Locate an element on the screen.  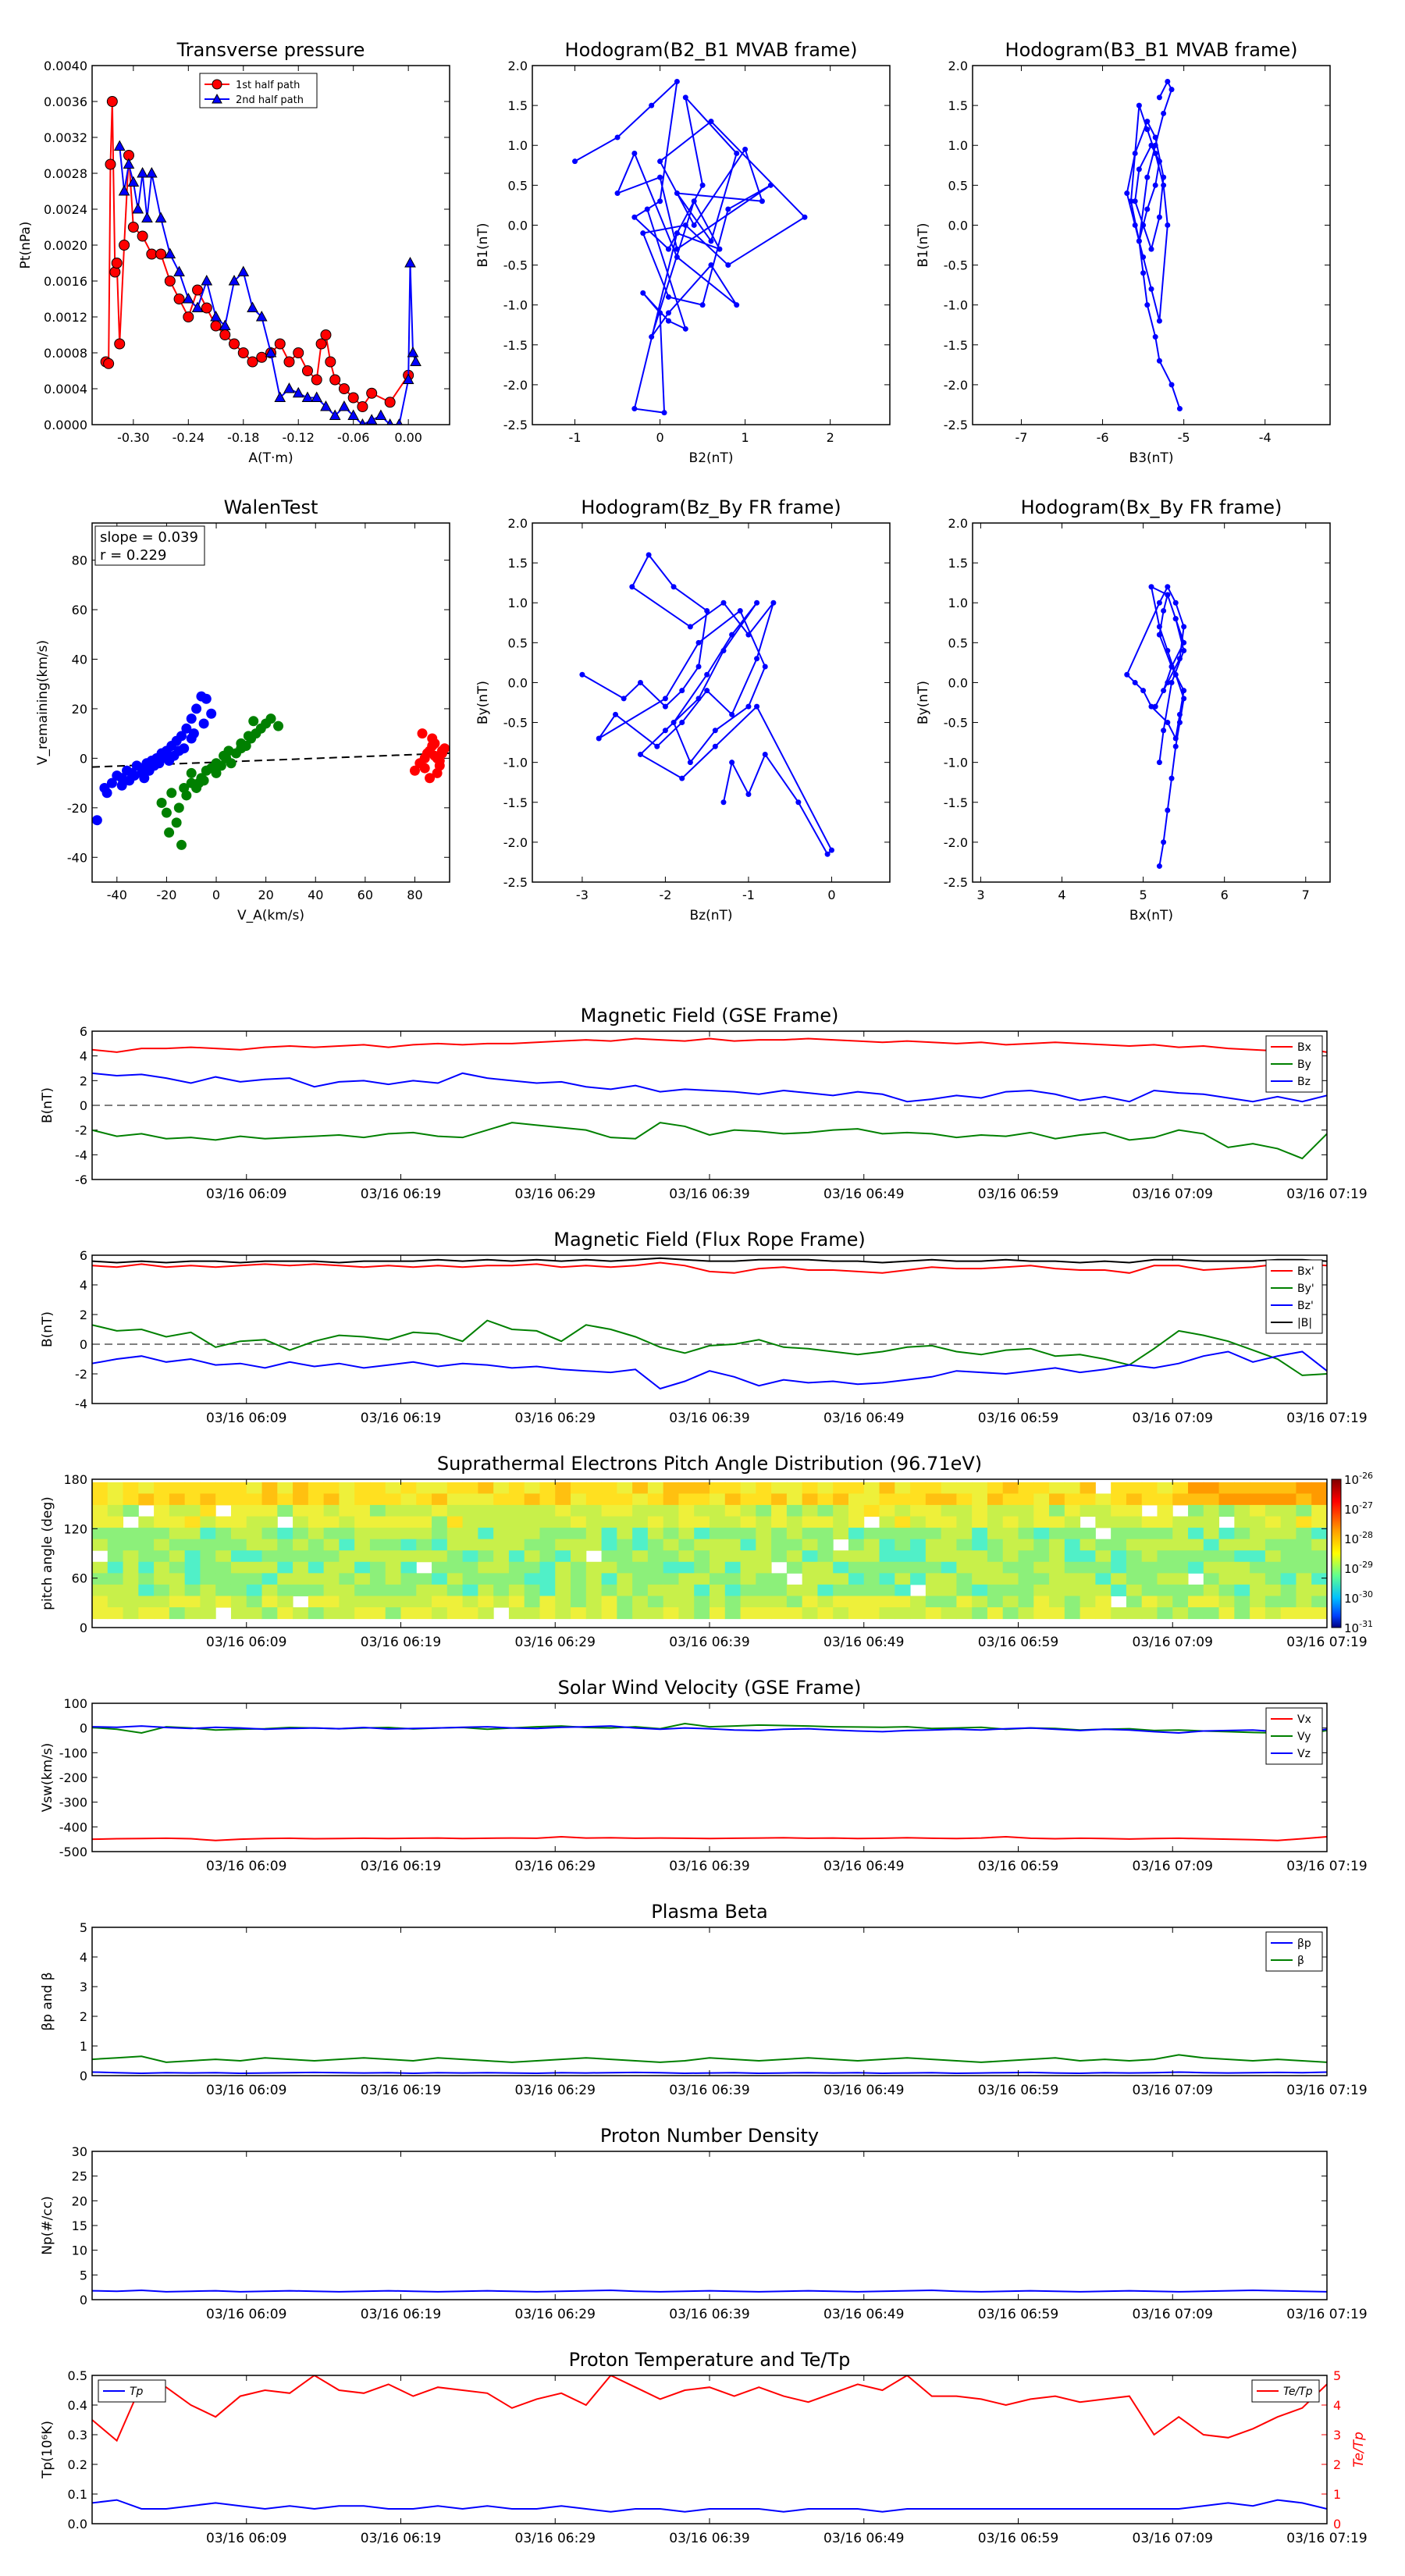
y-tick-label: 6 is located at coordinates (84, 1031).